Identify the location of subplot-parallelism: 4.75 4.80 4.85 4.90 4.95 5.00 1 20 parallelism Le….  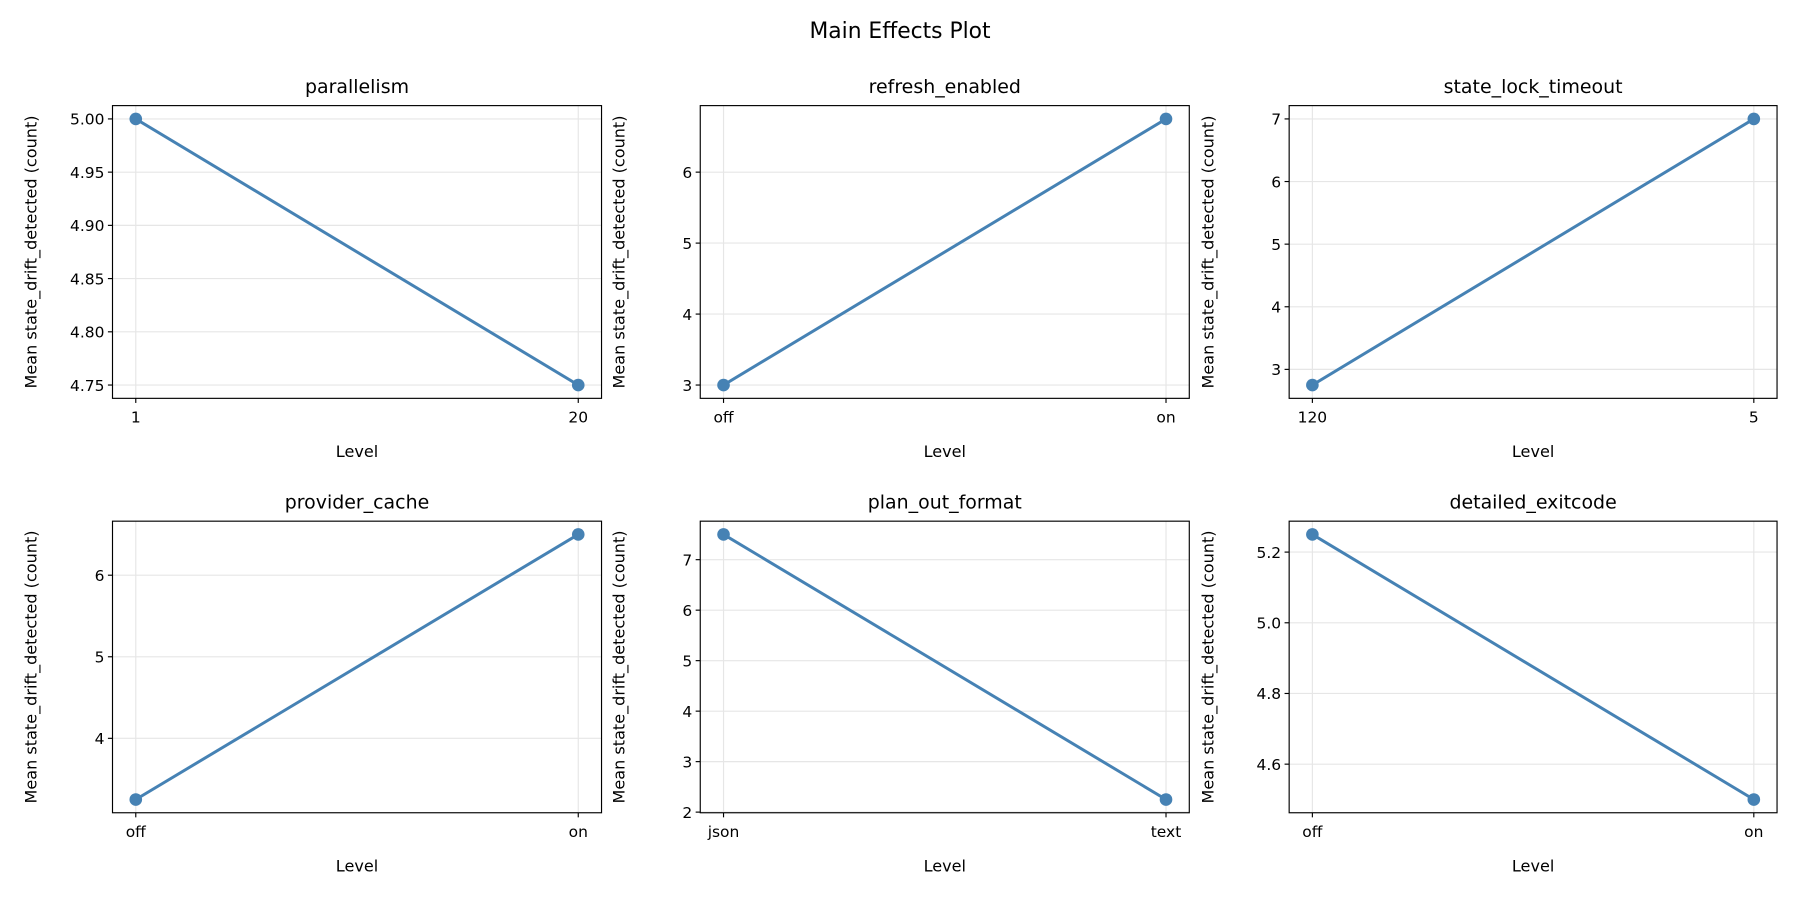
(312, 268).